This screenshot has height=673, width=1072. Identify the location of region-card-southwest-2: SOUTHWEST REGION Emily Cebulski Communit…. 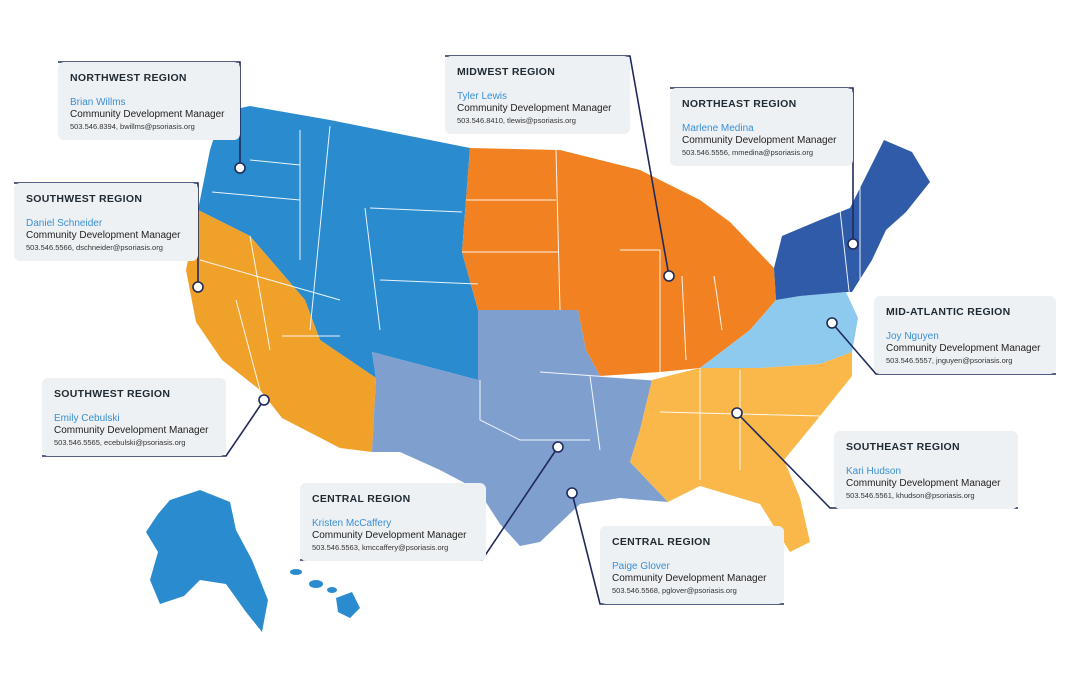
(134, 417).